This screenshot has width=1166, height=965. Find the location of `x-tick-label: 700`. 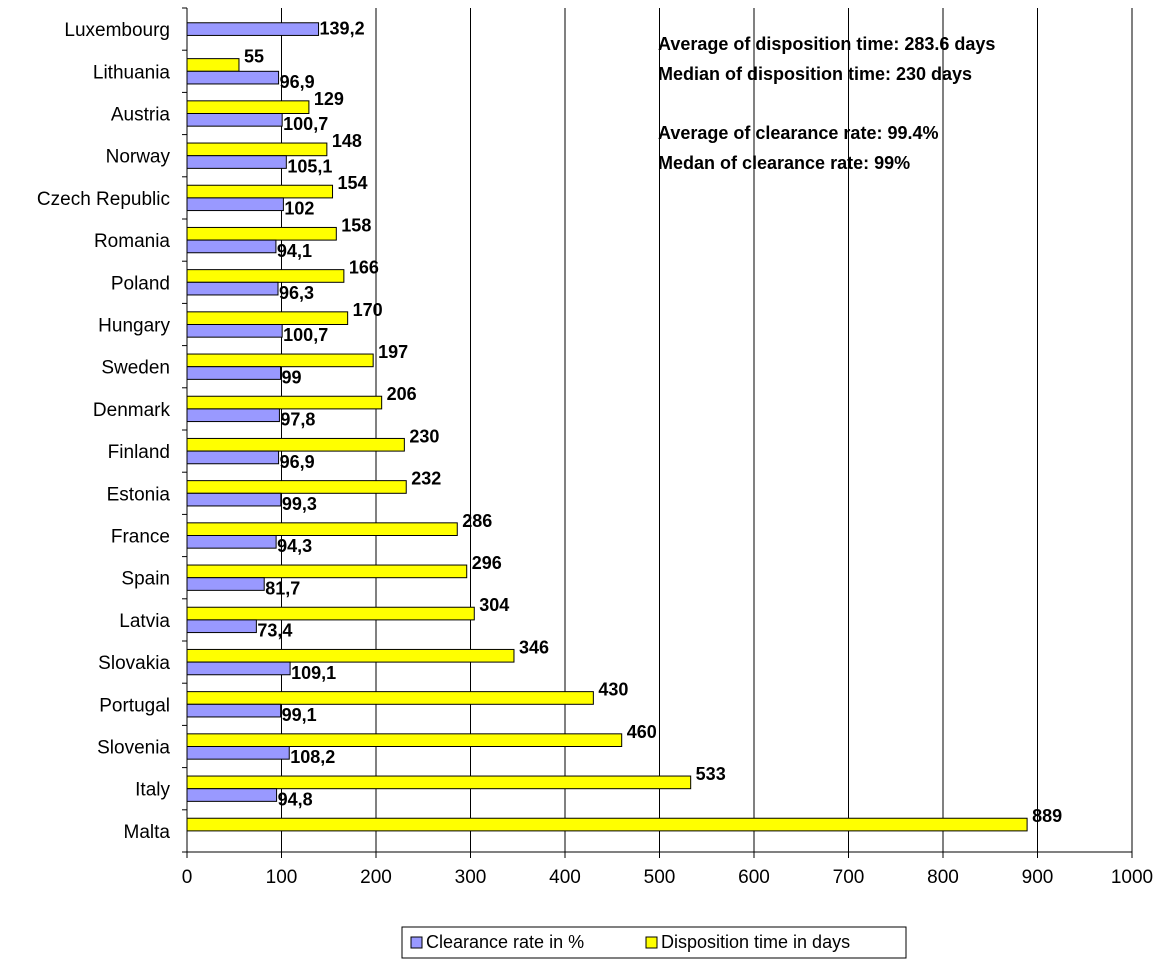

x-tick-label: 700 is located at coordinates (849, 877).